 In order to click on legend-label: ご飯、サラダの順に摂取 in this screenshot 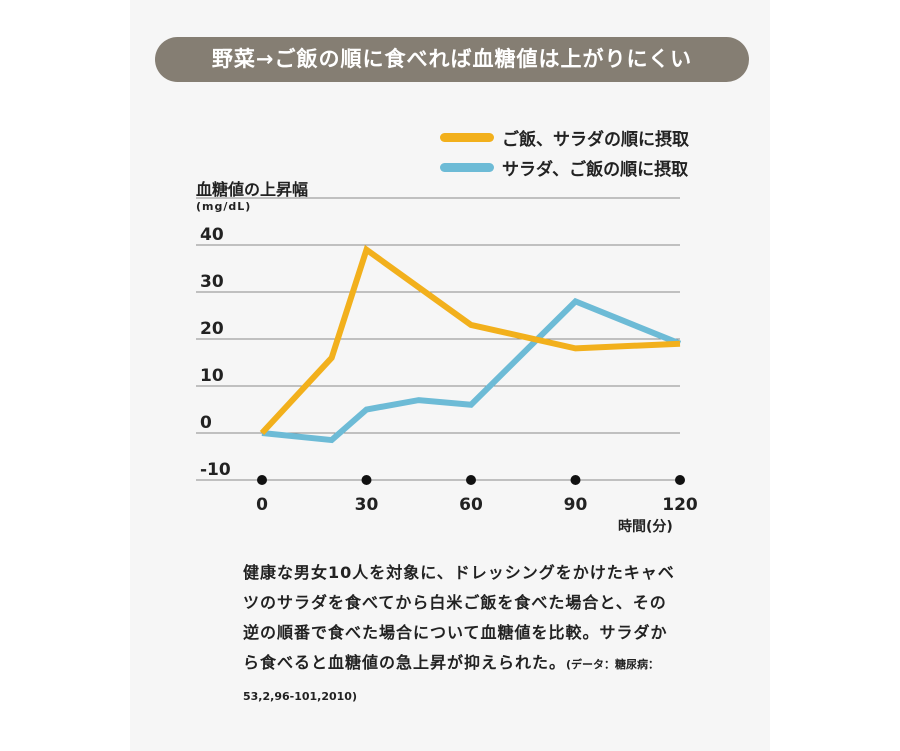, I will do `click(595, 139)`.